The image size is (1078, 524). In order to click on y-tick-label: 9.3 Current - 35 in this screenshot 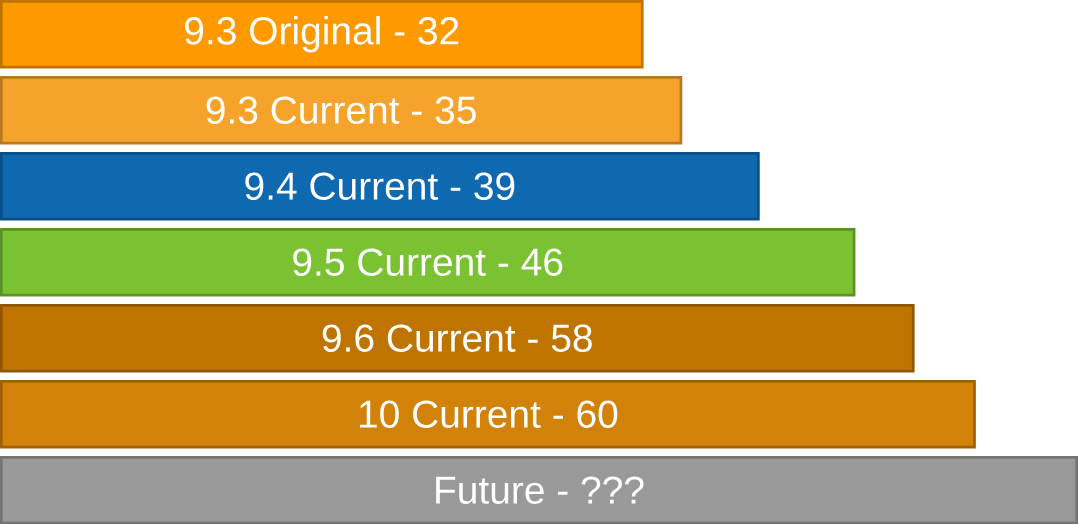, I will do `click(341, 110)`.